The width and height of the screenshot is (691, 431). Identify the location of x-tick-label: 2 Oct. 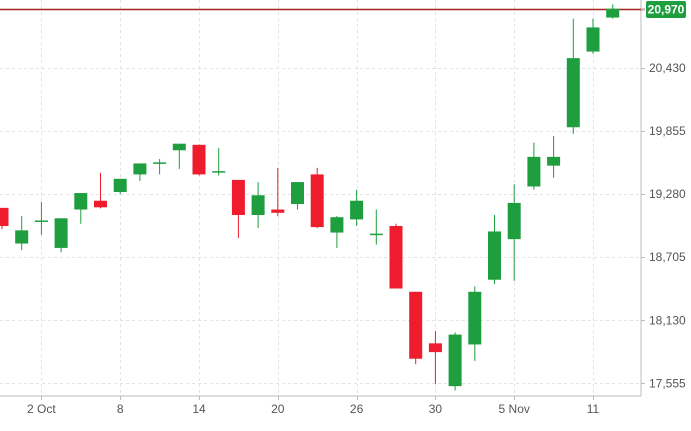
(41, 409).